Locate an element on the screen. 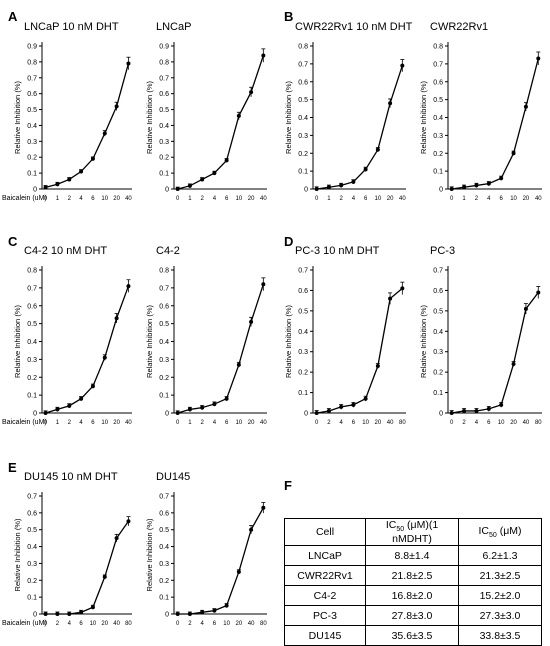 The image size is (550, 646). table-row: PC-3 27.8±3.0 27.3±3.0 is located at coordinates (413, 616).